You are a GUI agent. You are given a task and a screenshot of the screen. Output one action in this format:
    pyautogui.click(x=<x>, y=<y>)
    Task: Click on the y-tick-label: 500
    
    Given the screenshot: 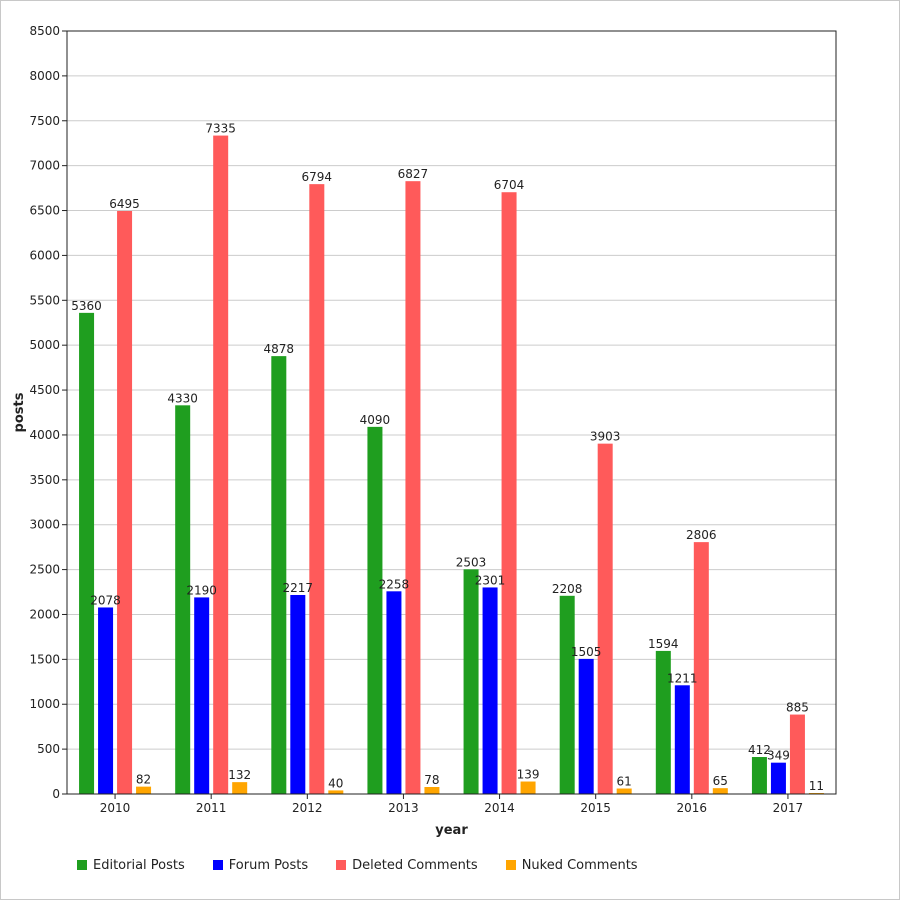 What is the action you would take?
    pyautogui.click(x=48, y=749)
    